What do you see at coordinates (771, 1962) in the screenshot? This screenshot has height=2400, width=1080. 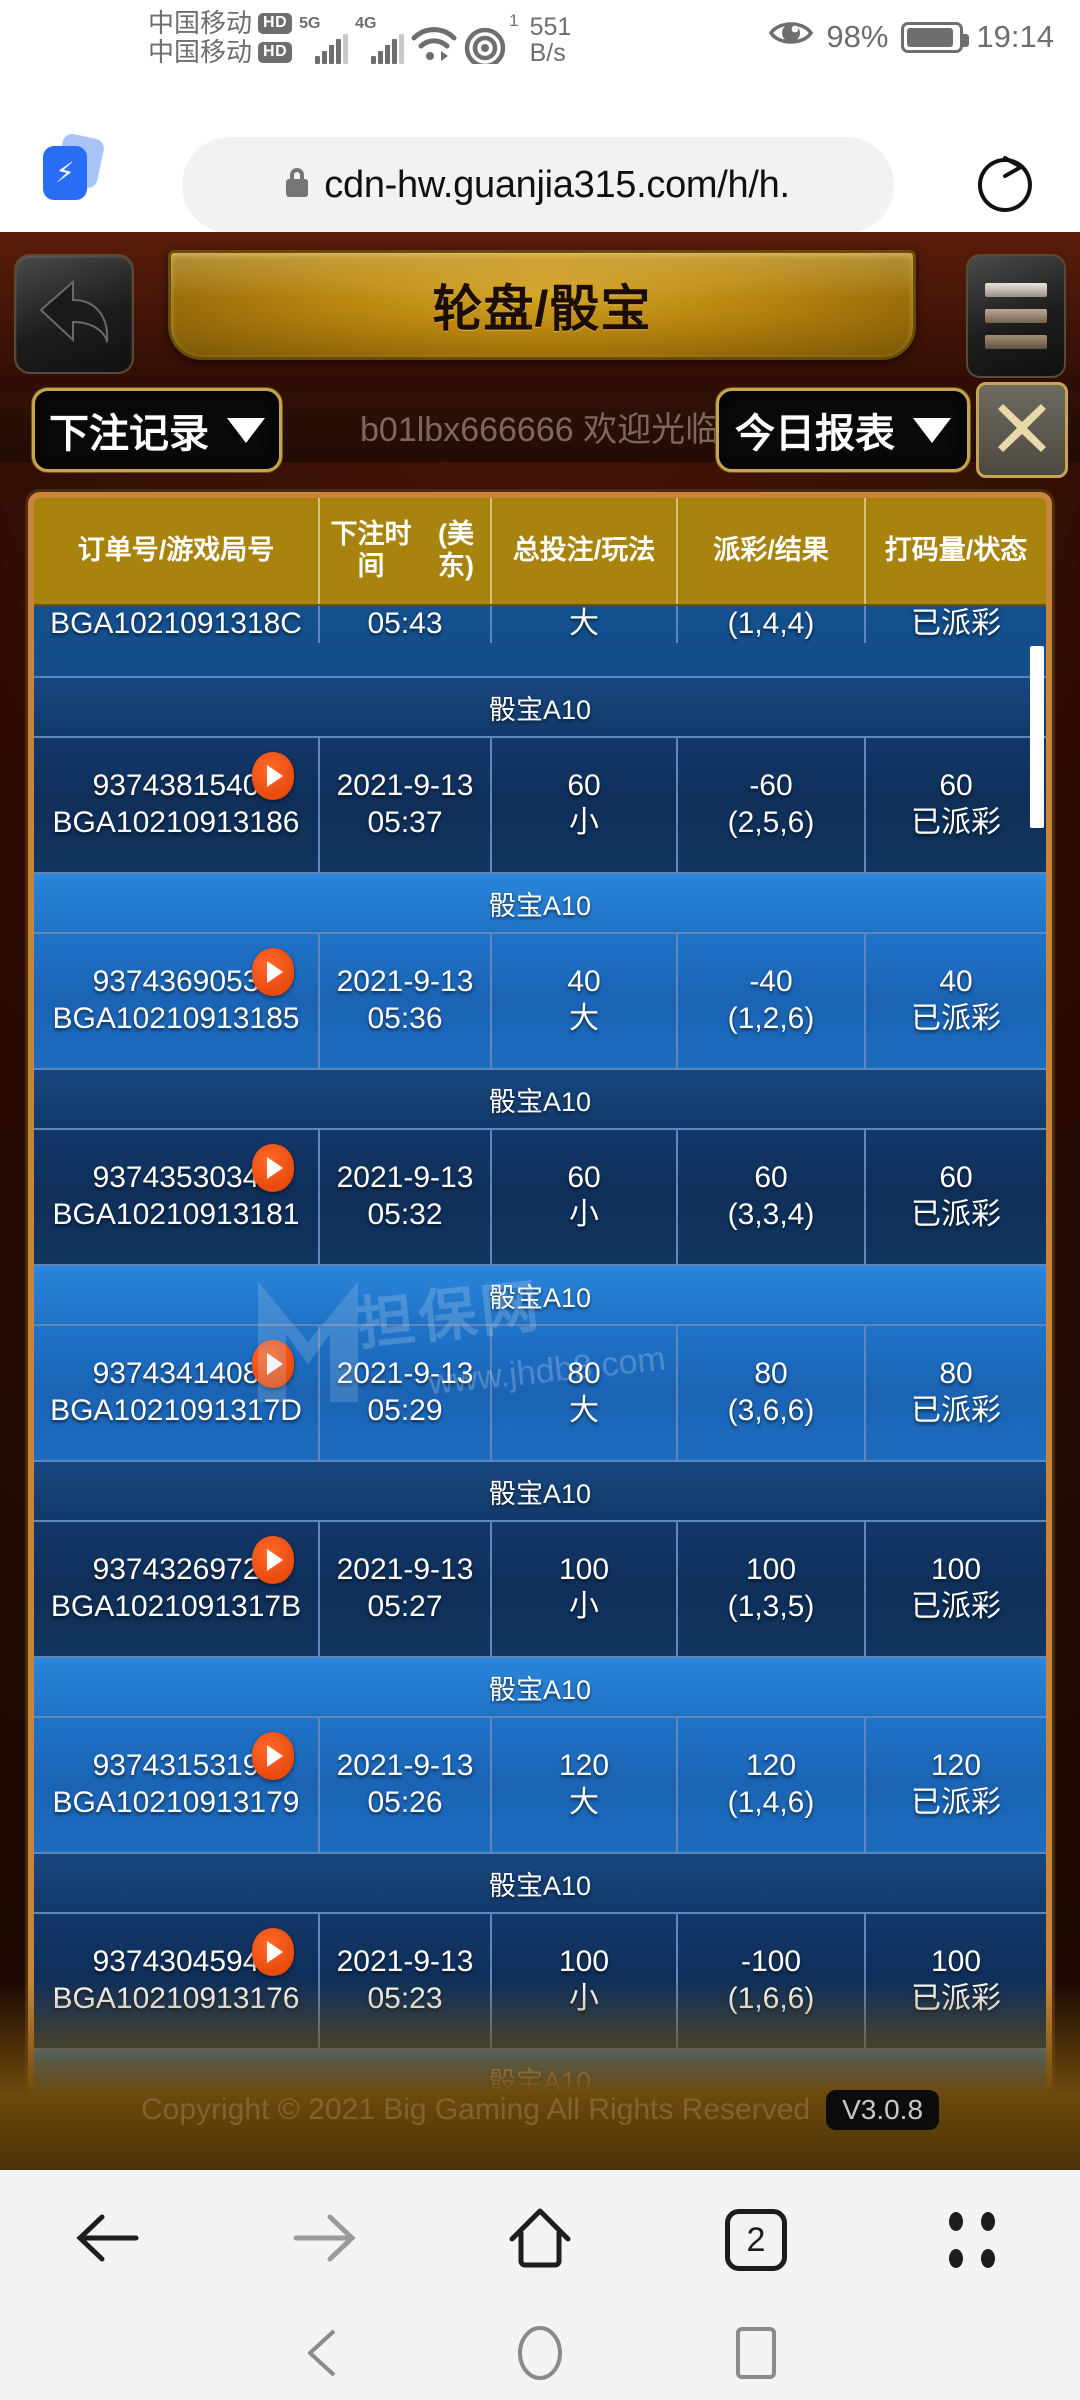 I see `cell-line-1: -100` at bounding box center [771, 1962].